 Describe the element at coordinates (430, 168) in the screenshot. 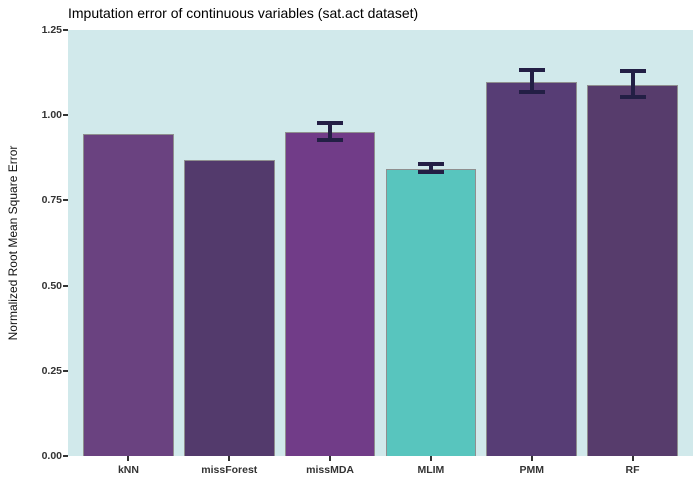

I see `errorbar-MLIM-line` at that location.